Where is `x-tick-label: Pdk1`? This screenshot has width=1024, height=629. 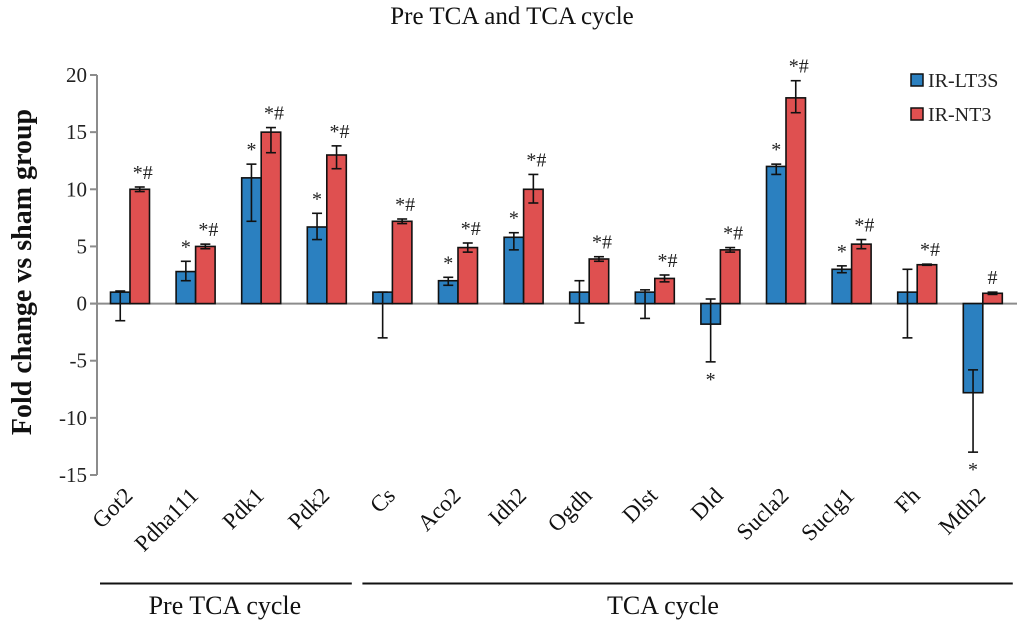 x-tick-label: Pdk1 is located at coordinates (243, 508).